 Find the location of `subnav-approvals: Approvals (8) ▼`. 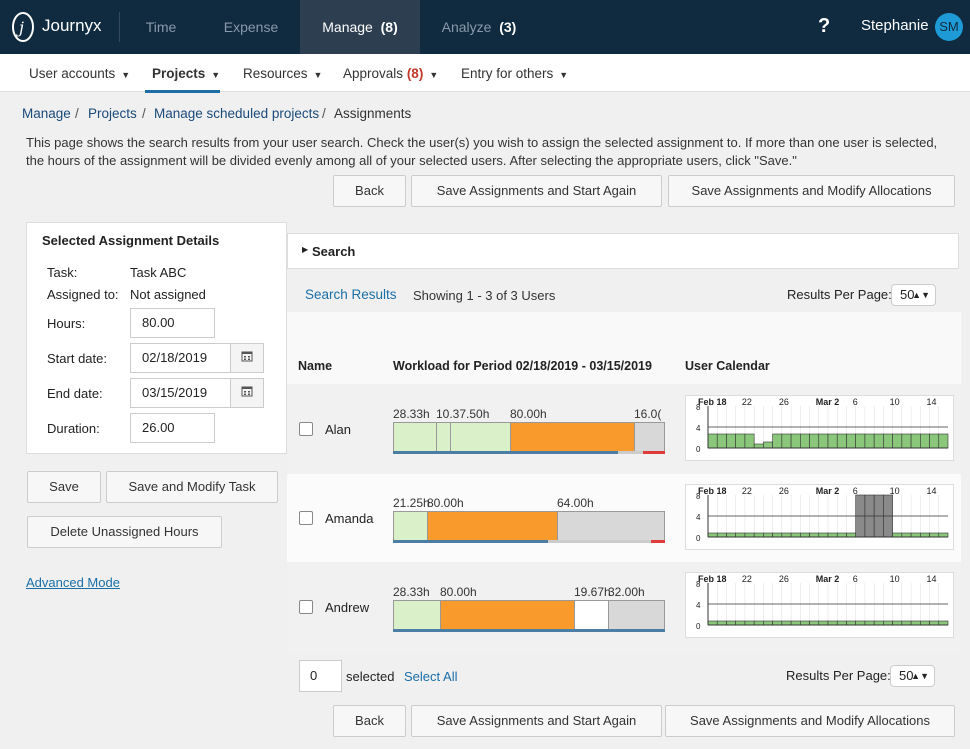

subnav-approvals: Approvals (8) ▼ is located at coordinates (390, 73).